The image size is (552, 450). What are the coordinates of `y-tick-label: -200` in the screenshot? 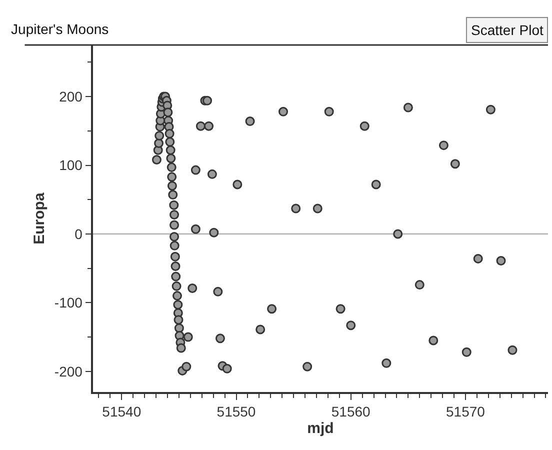 It's located at (68, 371).